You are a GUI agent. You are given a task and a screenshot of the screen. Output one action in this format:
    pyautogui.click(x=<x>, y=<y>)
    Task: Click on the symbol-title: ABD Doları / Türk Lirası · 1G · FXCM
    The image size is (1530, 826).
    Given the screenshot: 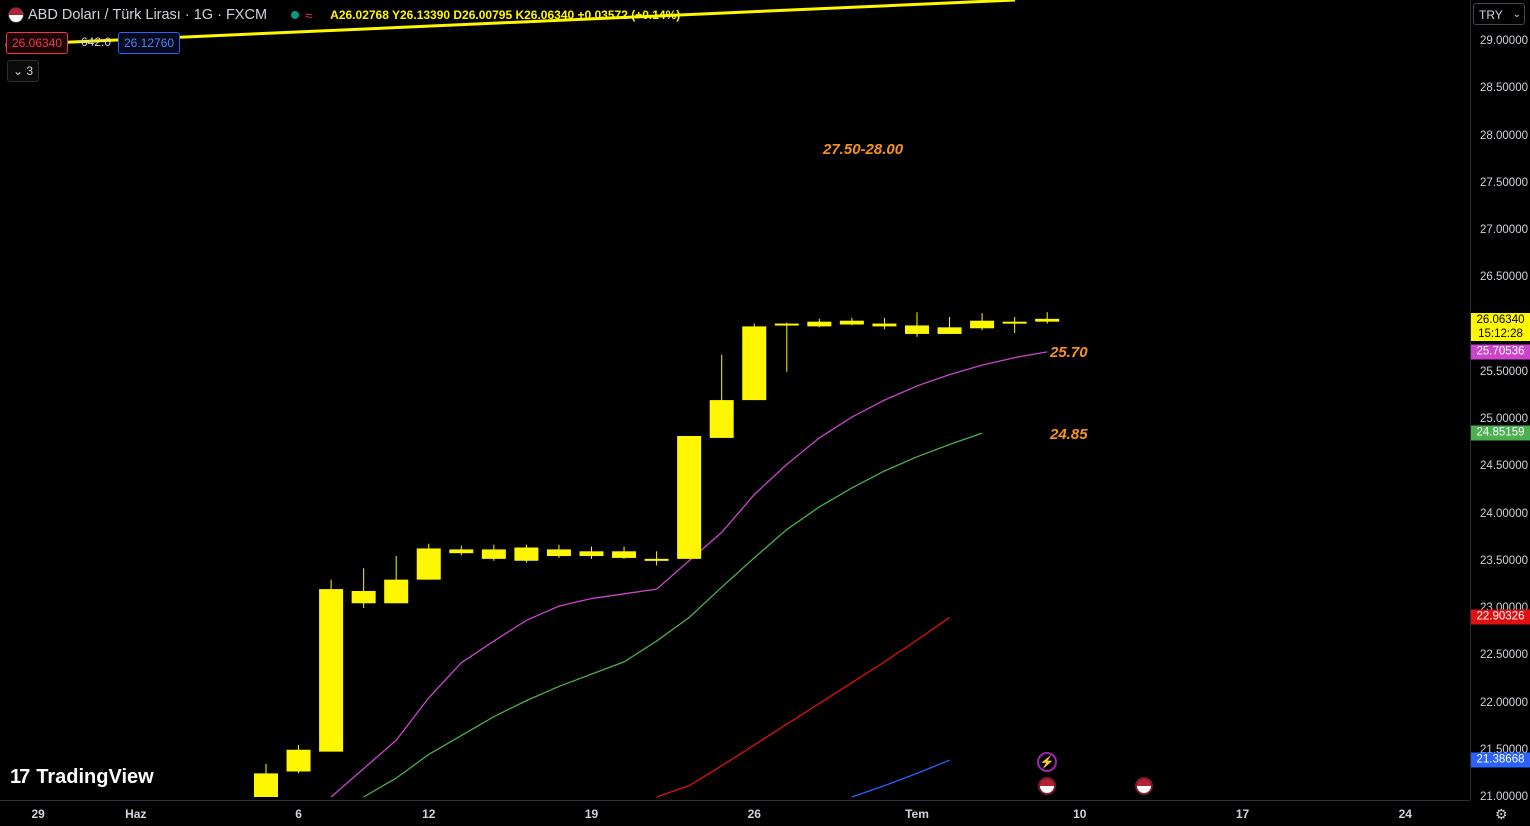 What is the action you would take?
    pyautogui.click(x=148, y=15)
    